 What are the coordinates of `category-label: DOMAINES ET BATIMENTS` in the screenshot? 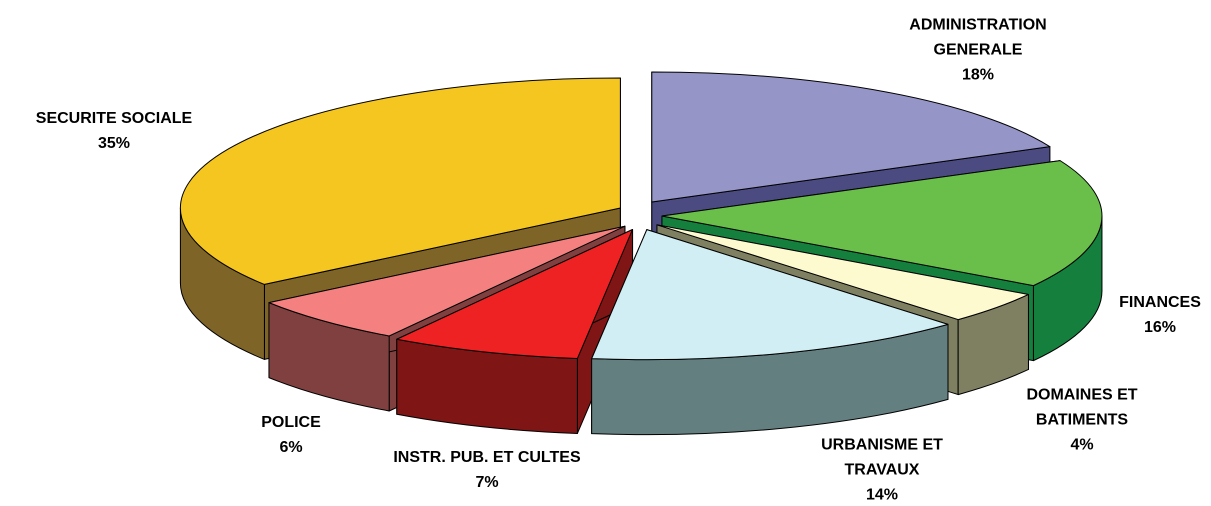 It's located at (1082, 407).